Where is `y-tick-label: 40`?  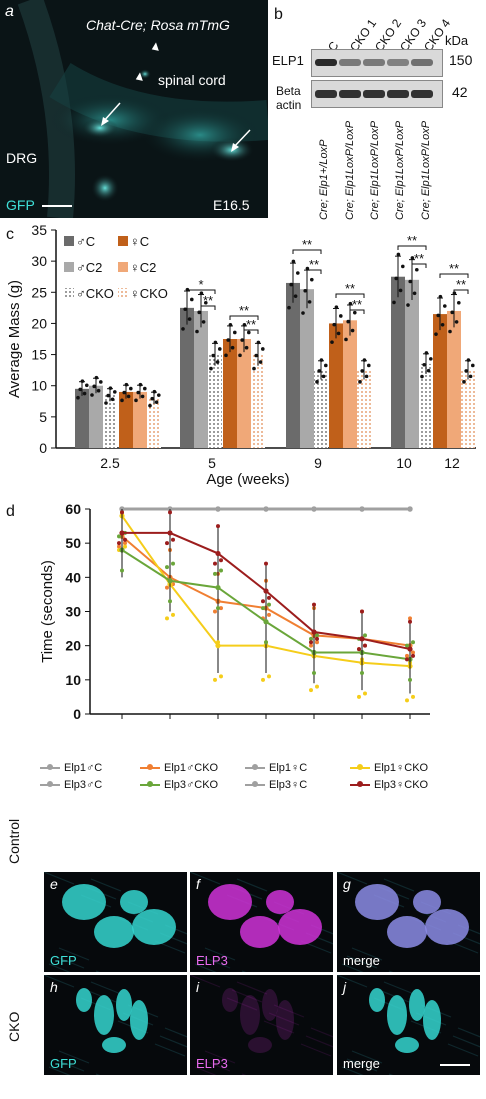
y-tick-label: 40 is located at coordinates (73, 577).